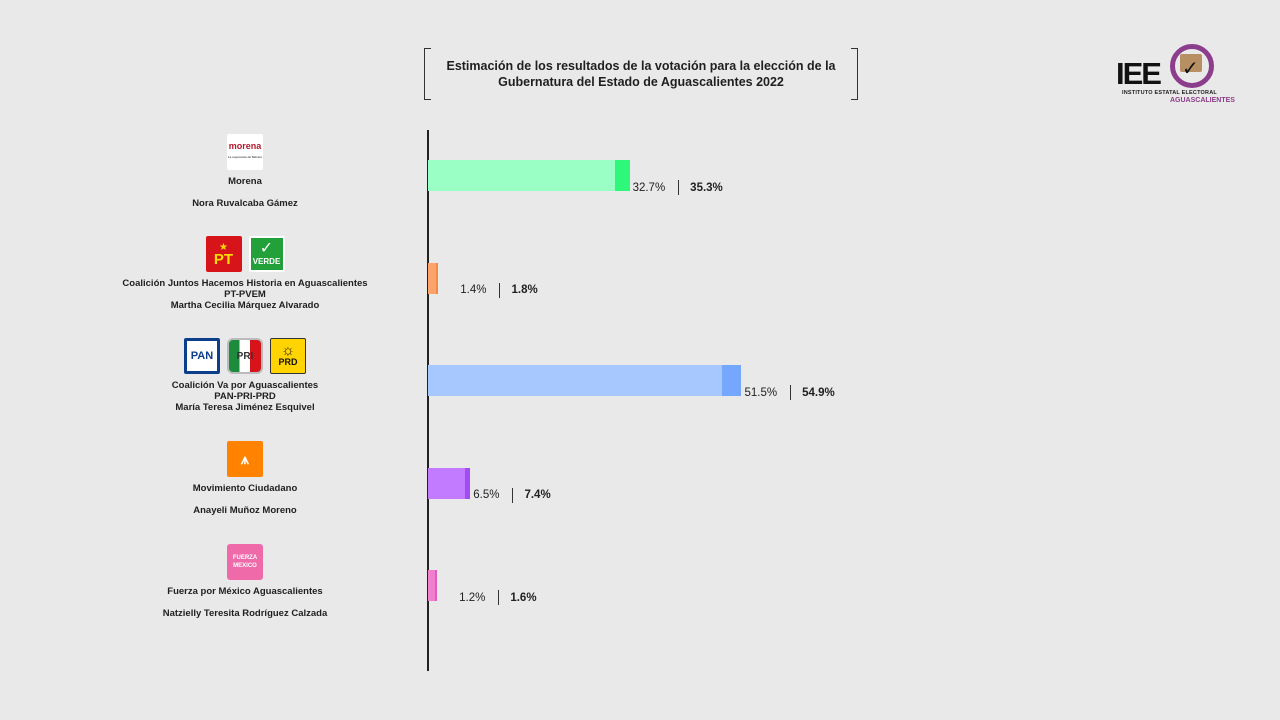  I want to click on iee-logo-line-1: INSTITUTO ESTATAL ELECTORAL, so click(1169, 93).